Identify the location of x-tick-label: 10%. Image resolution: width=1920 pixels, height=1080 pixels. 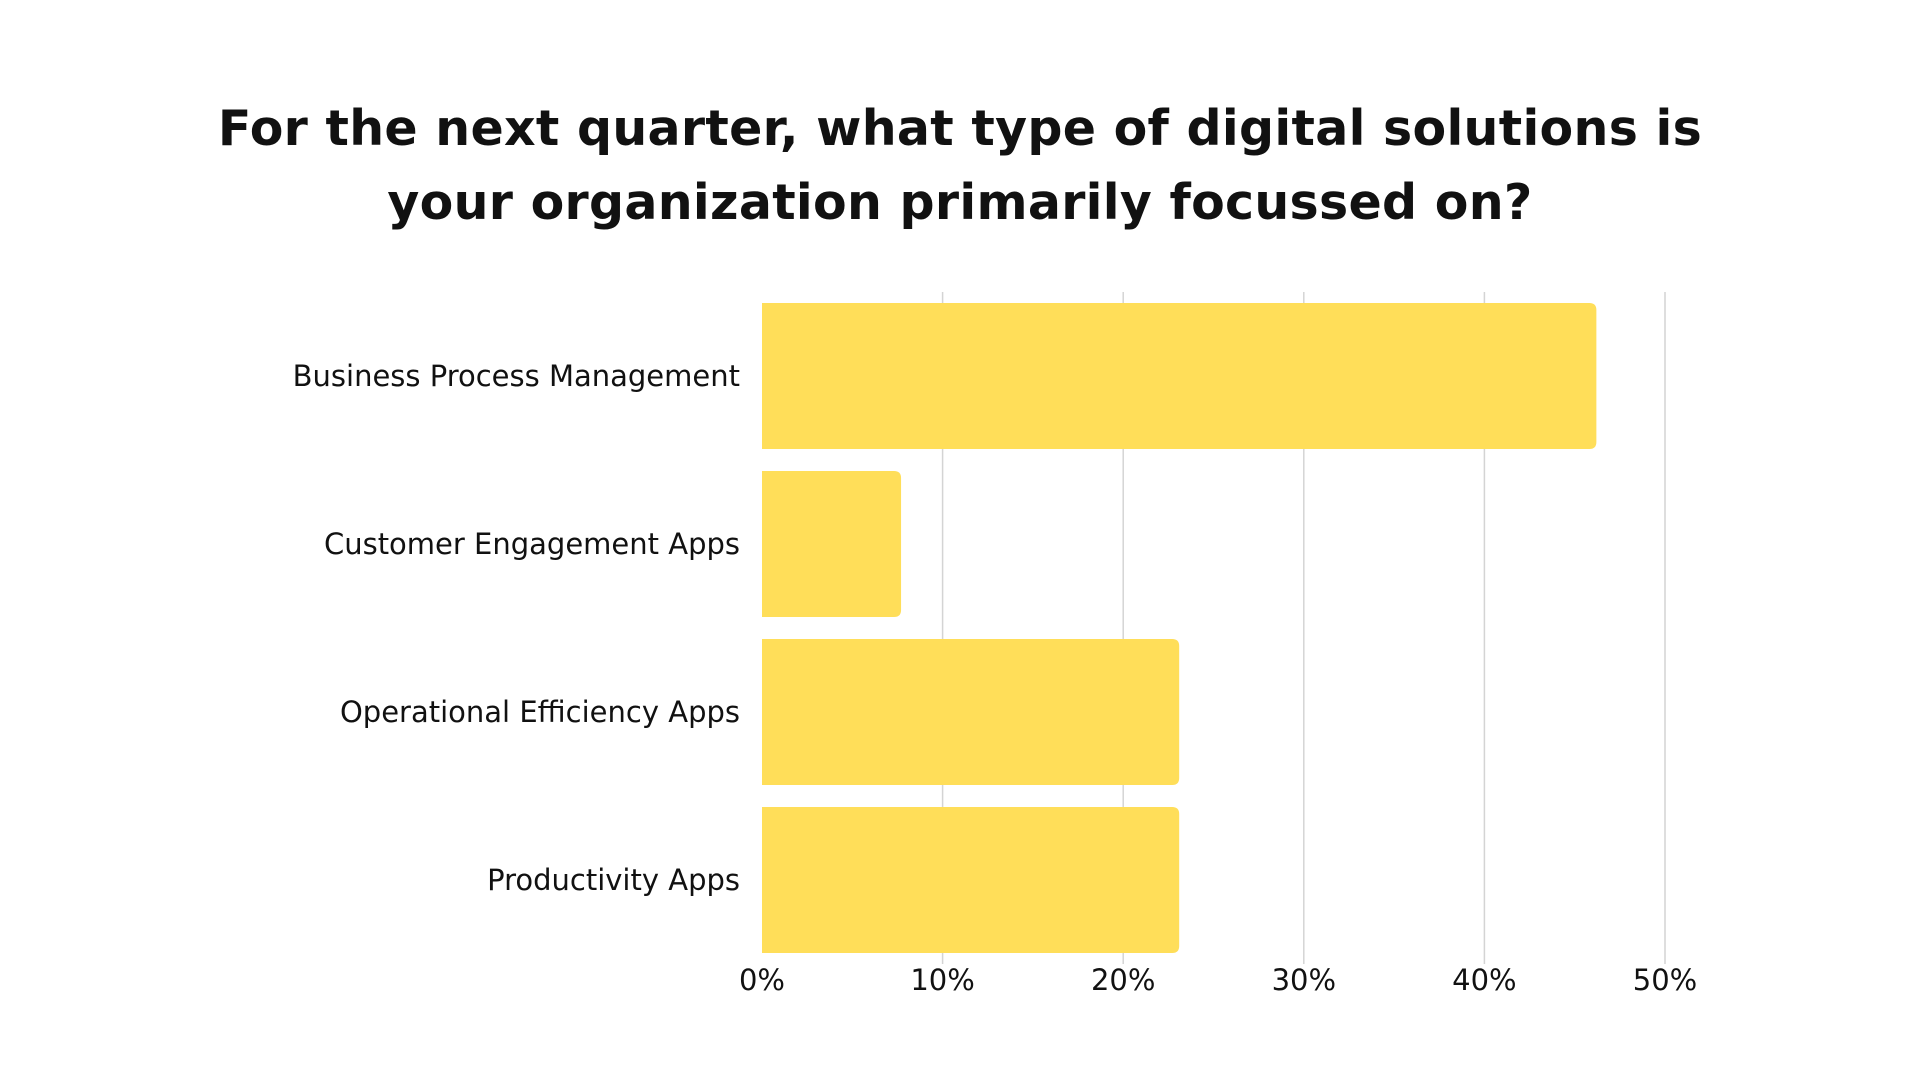
(942, 980).